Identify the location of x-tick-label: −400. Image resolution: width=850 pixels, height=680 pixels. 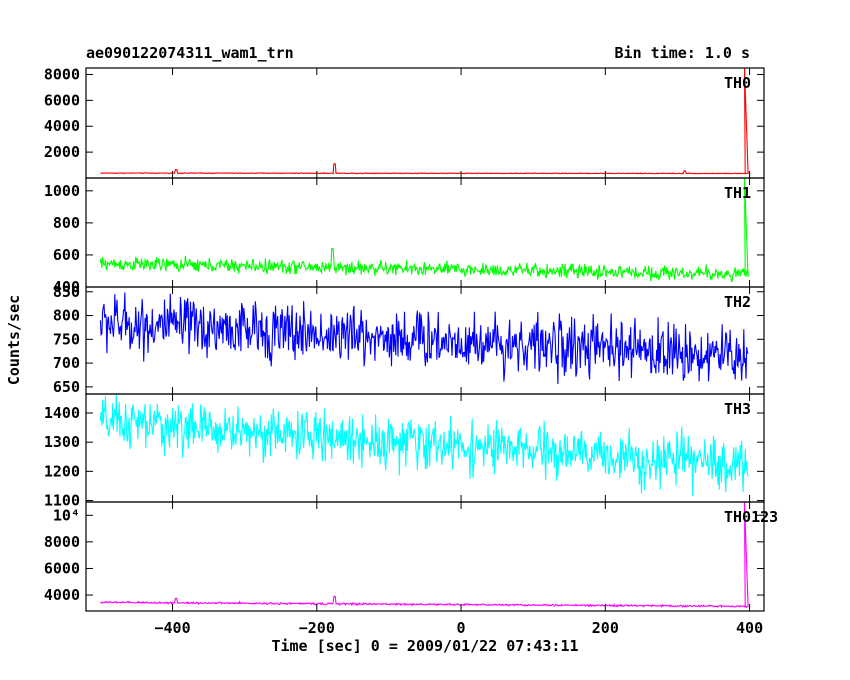
(172, 628).